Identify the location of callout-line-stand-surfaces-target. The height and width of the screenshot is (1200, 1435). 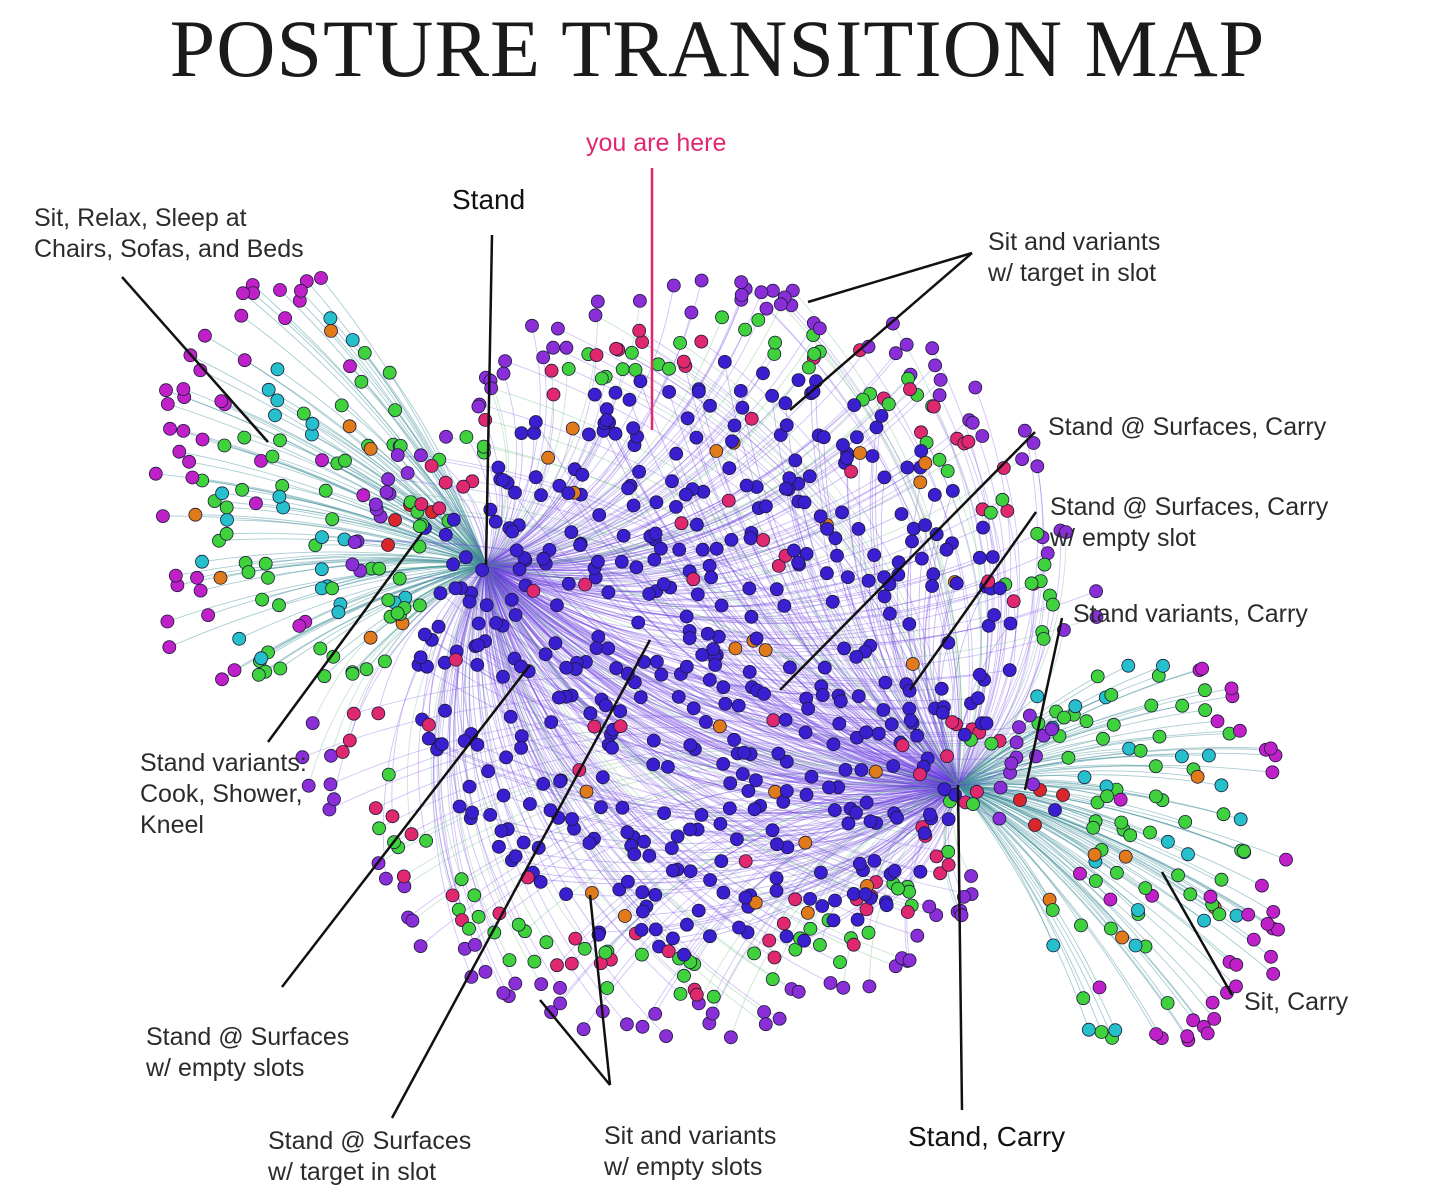
(521, 879).